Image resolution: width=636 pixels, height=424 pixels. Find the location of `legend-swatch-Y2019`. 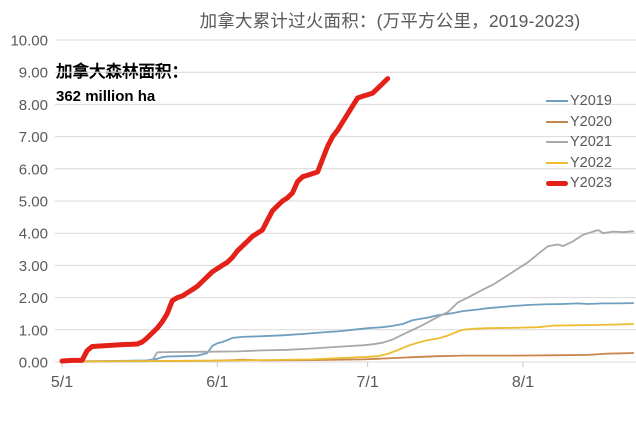

legend-swatch-Y2019 is located at coordinates (557, 101).